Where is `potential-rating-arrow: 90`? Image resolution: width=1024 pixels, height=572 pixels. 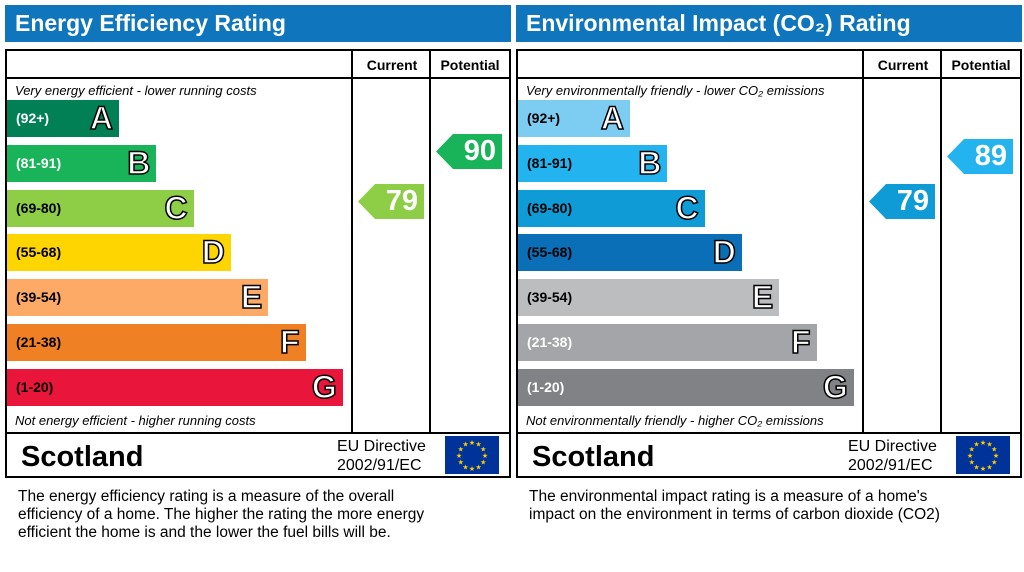
potential-rating-arrow: 90 is located at coordinates (469, 151).